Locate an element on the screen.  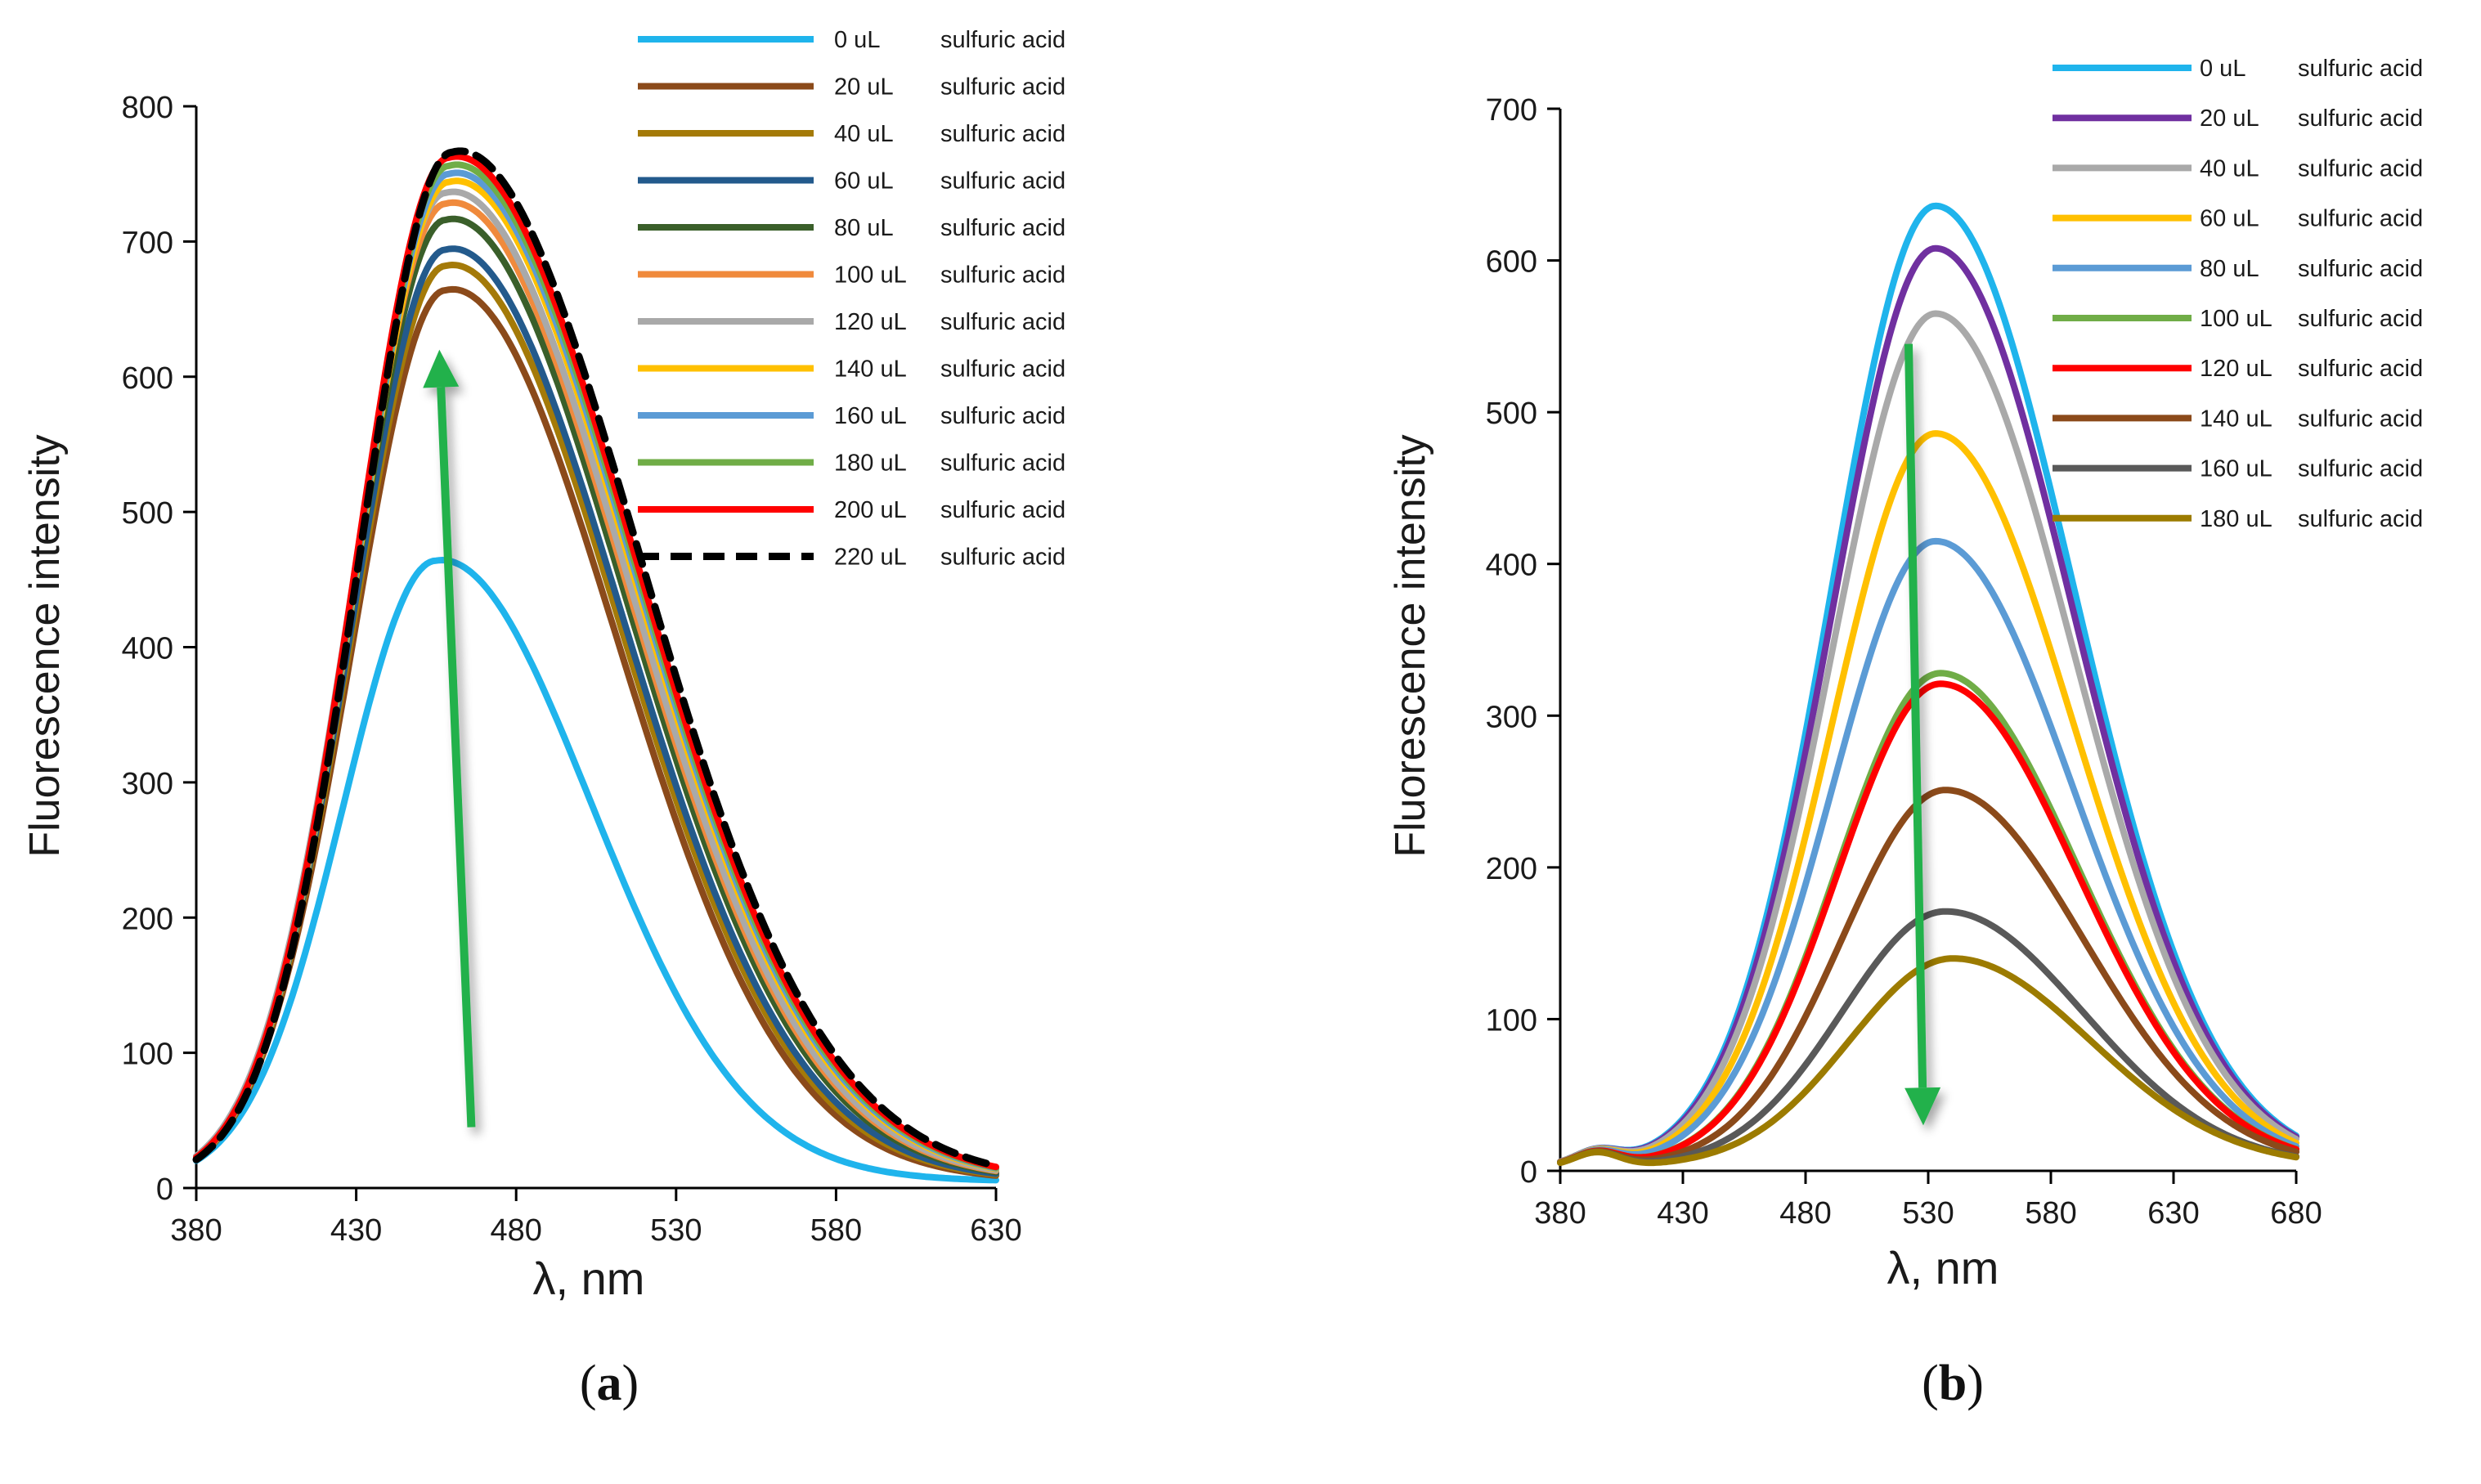
trend-arrow-a is located at coordinates (449, 738).